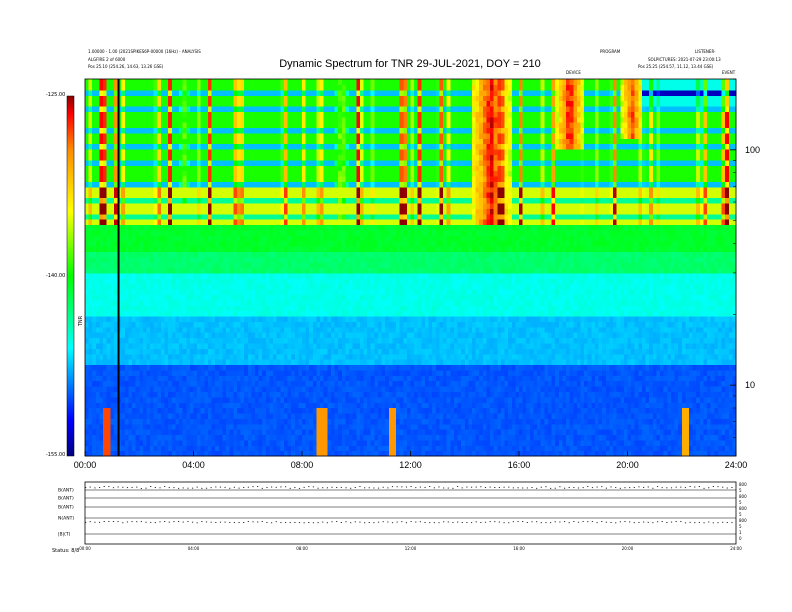 The height and width of the screenshot is (612, 792). Describe the element at coordinates (410, 465) in the screenshot. I see `x-tick-label: 12:00` at that location.